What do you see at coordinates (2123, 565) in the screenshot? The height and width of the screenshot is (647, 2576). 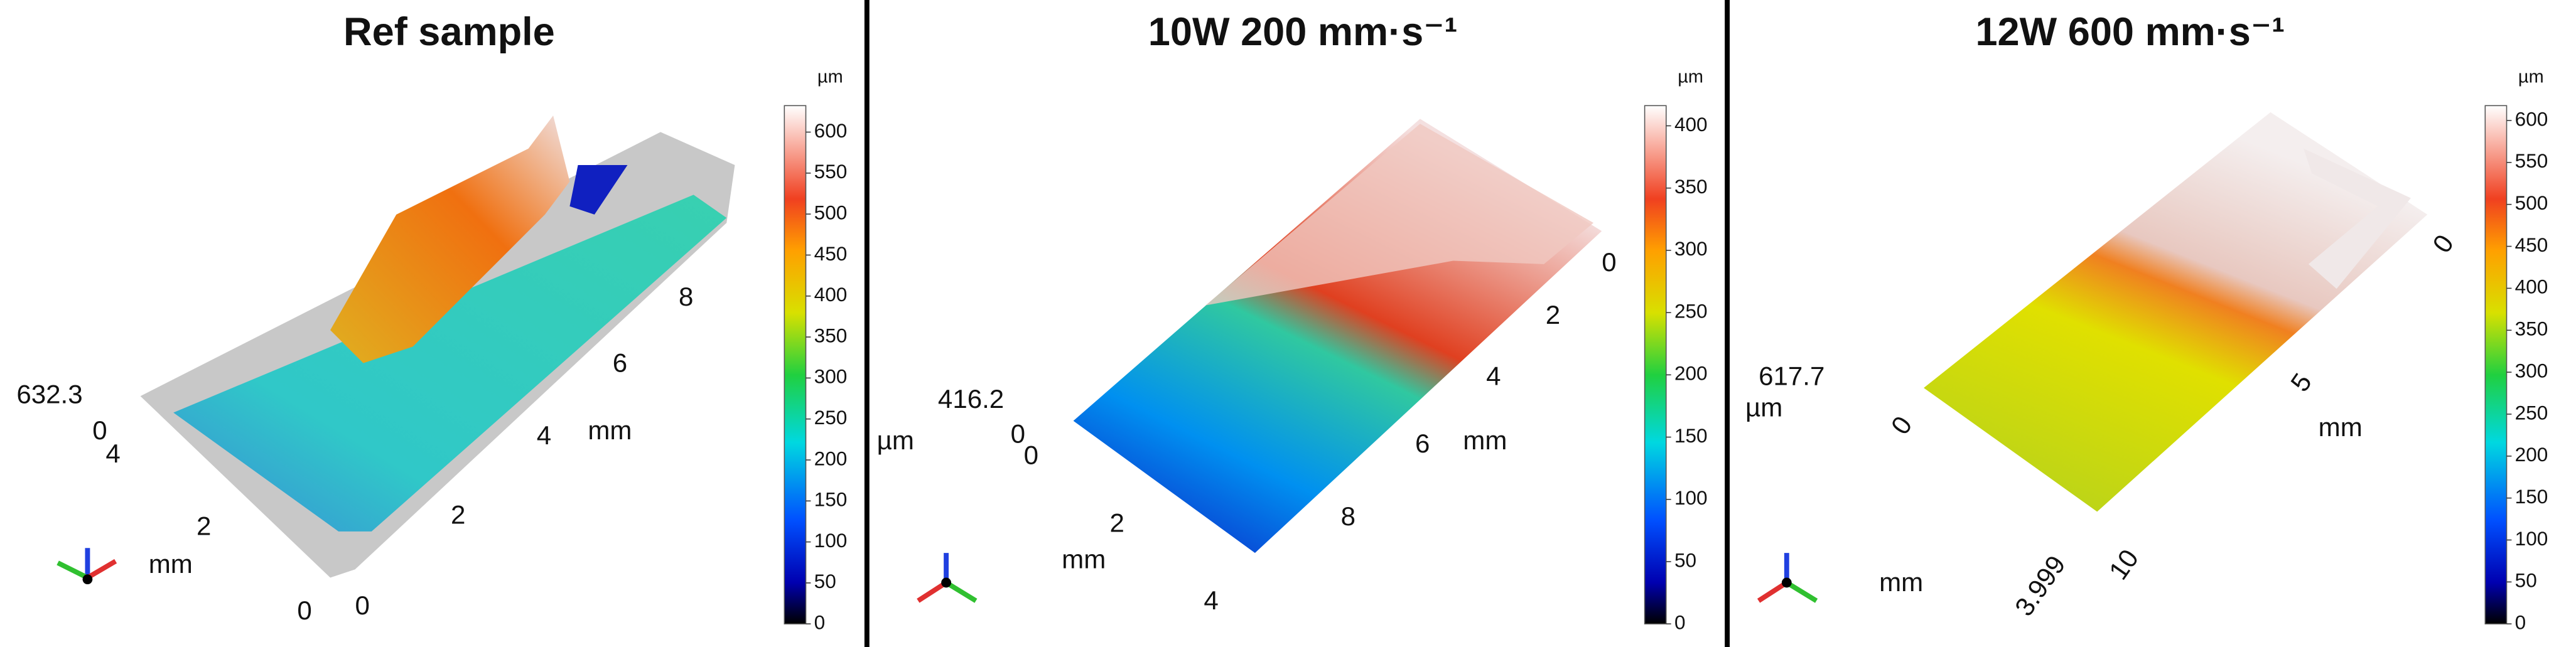 I see `axis-label: 10` at bounding box center [2123, 565].